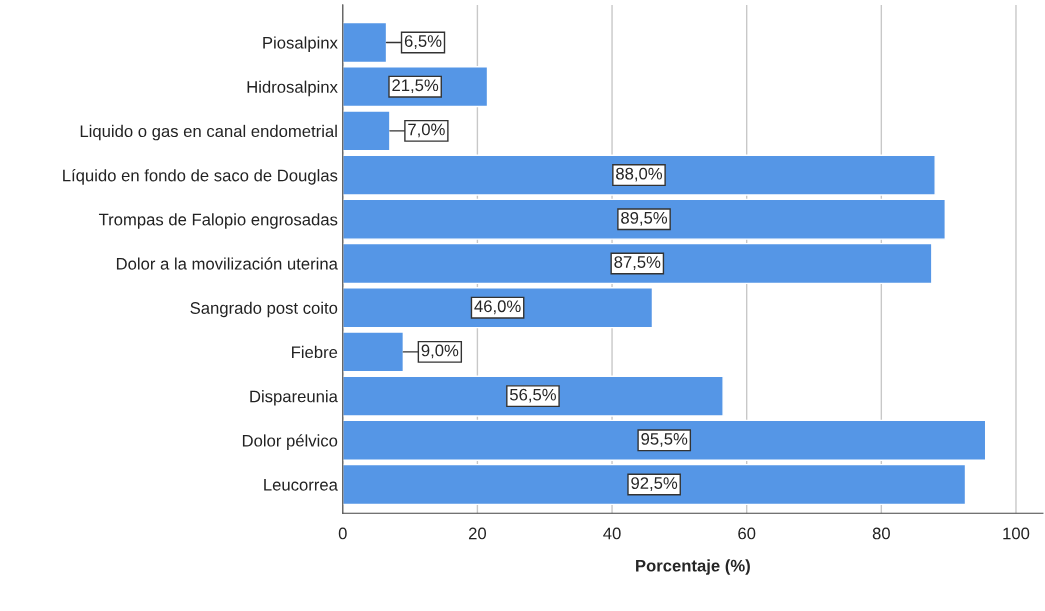 The width and height of the screenshot is (1045, 611). I want to click on y-tick-label: Liquido o gas en canal endometrial, so click(208, 132).